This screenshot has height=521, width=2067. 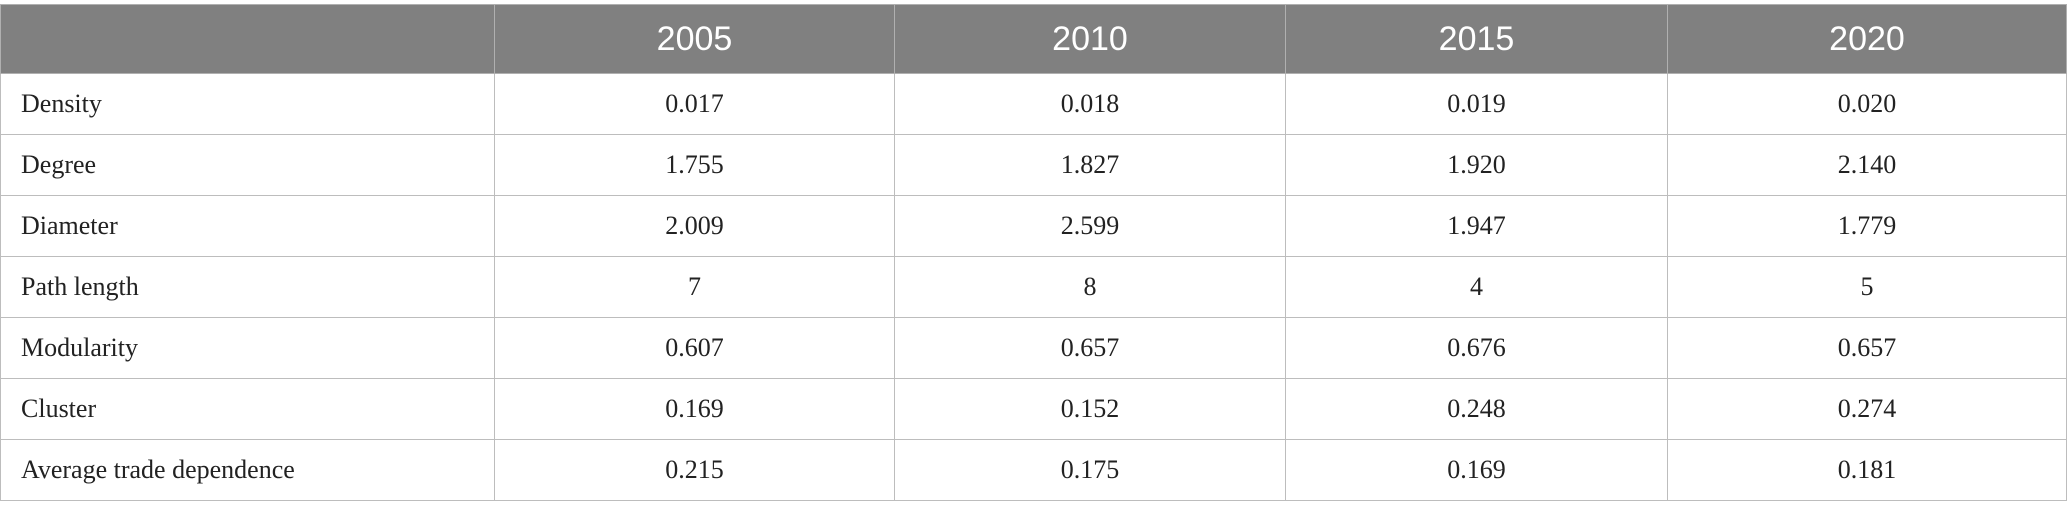 What do you see at coordinates (1476, 409) in the screenshot?
I see `cell-value: 0.248` at bounding box center [1476, 409].